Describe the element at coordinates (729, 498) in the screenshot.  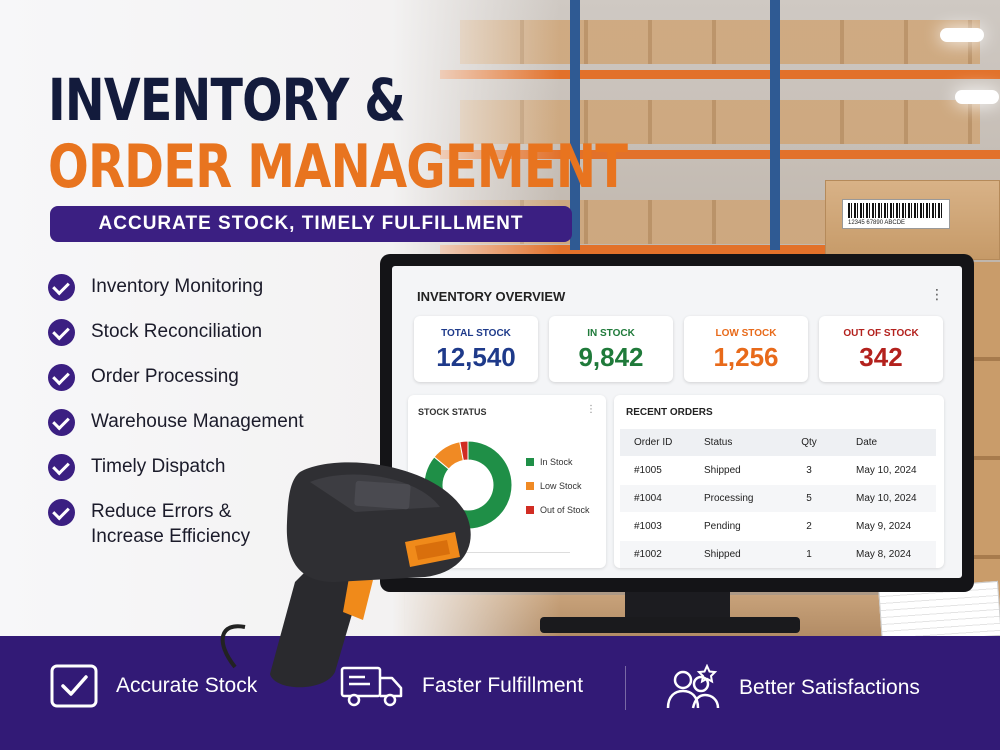
I see `order-status: Processing` at that location.